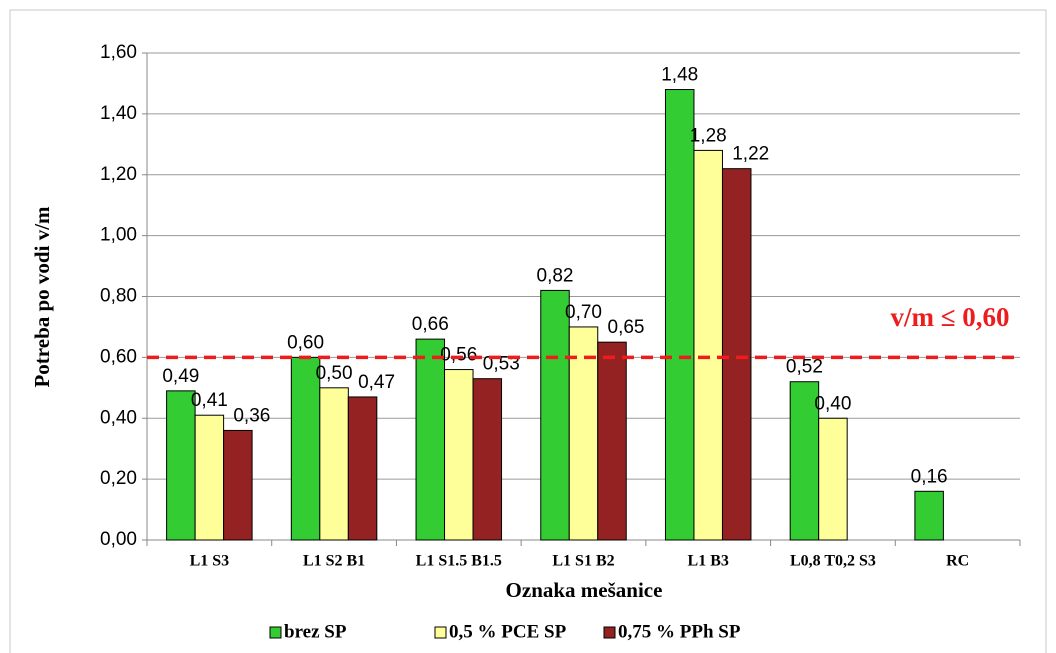 This screenshot has width=1056, height=653. Describe the element at coordinates (118, 174) in the screenshot. I see `y-tick-label: 1,20` at that location.